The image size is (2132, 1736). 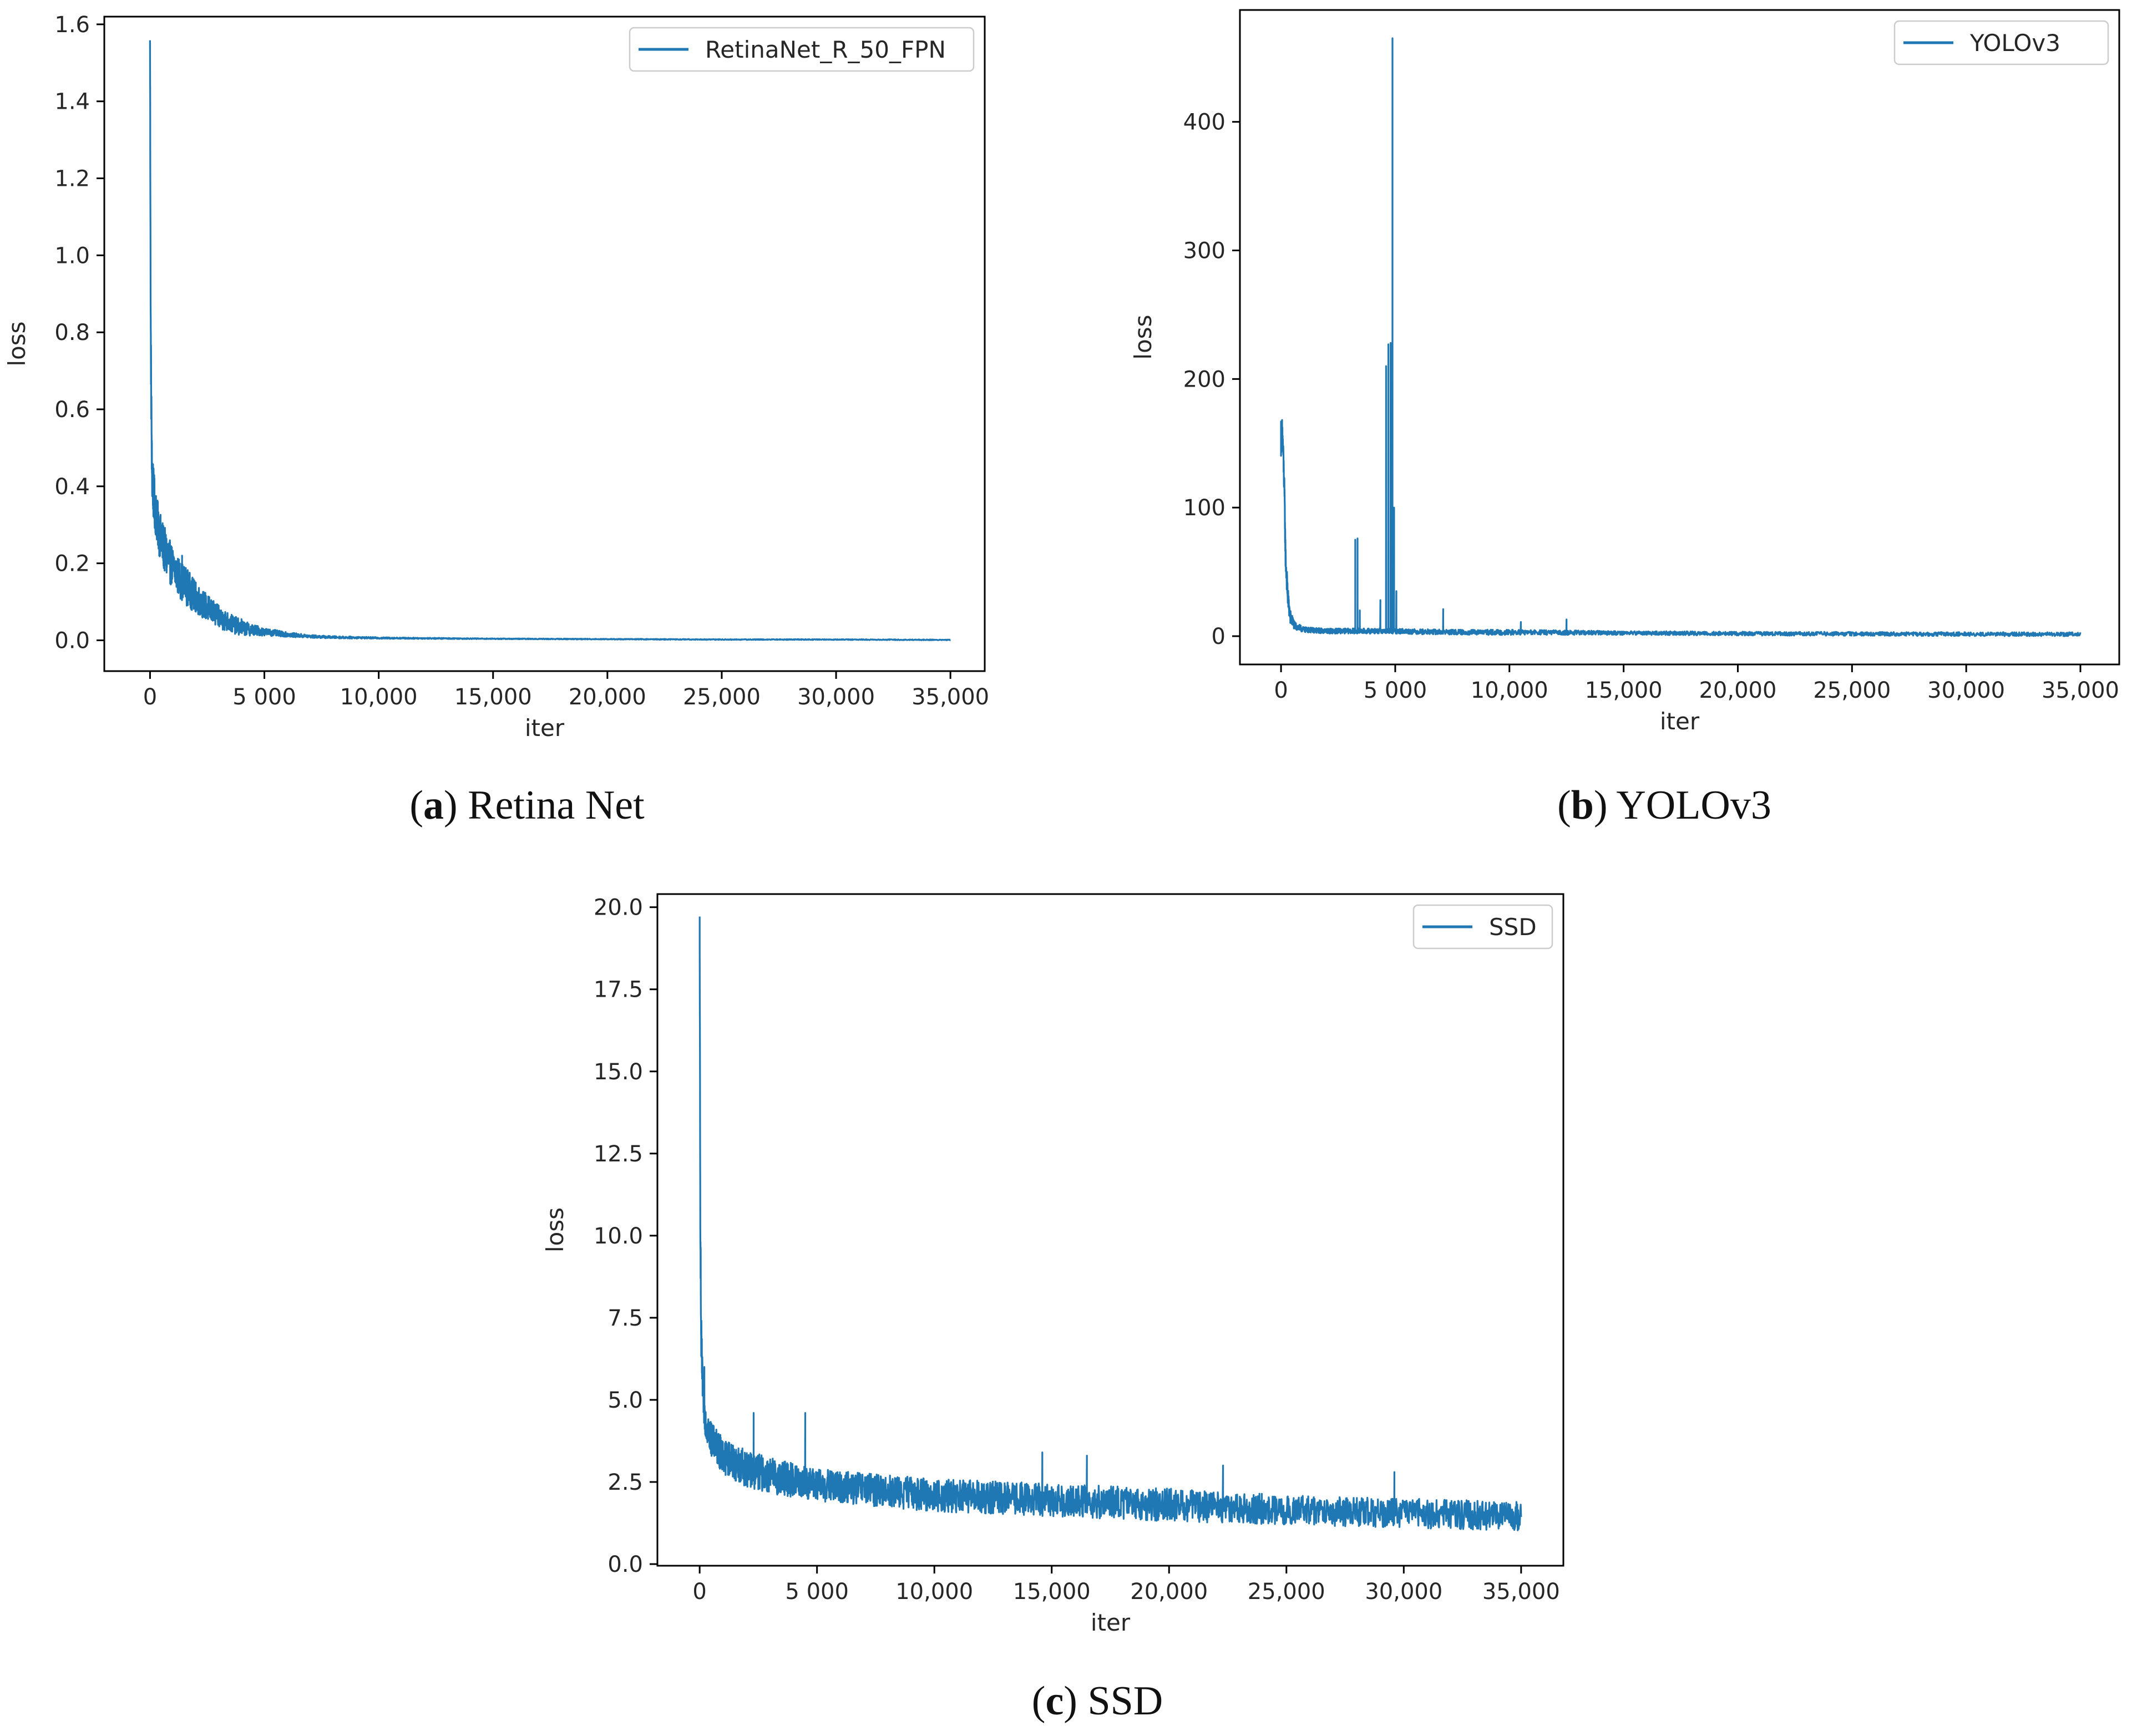 What do you see at coordinates (1204, 508) in the screenshot?
I see `y-tick-label: 100` at bounding box center [1204, 508].